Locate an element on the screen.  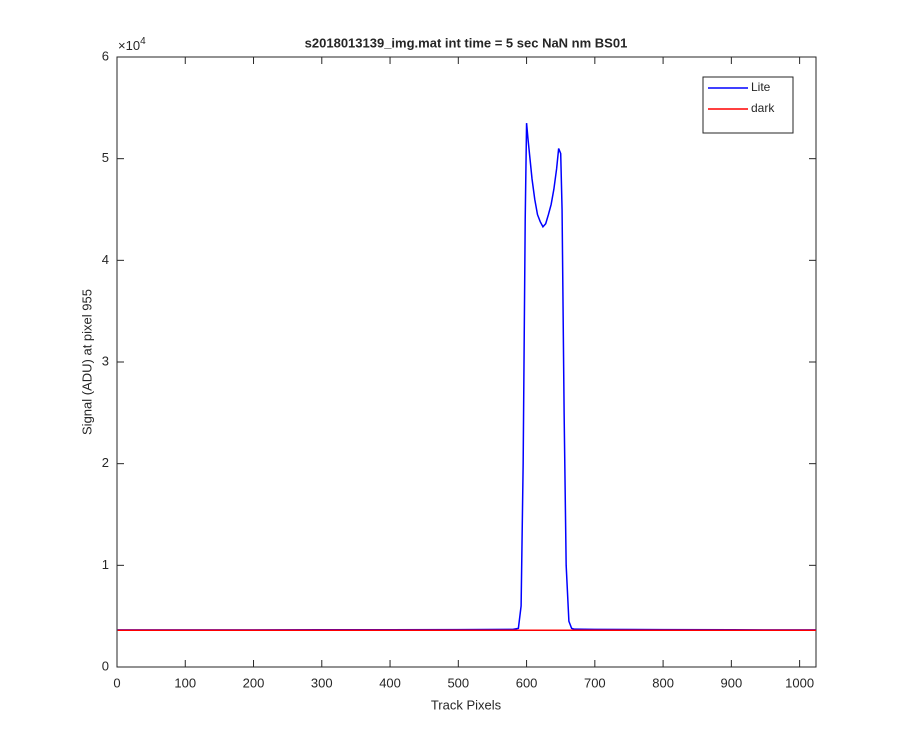
x-tick-label: 200 is located at coordinates (254, 682).